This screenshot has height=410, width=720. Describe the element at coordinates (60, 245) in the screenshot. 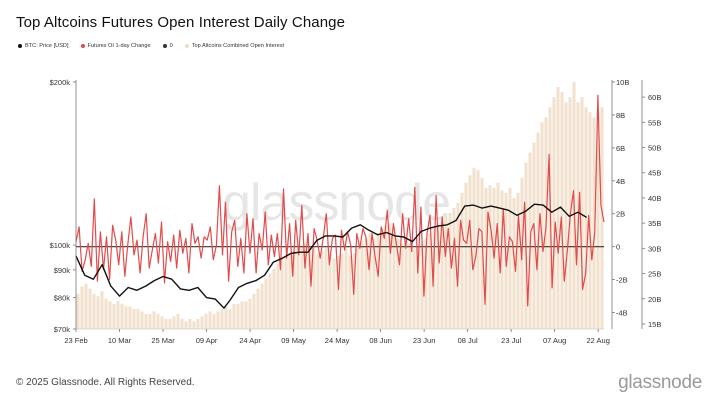

I see `y-left-tick-label: $100k` at that location.